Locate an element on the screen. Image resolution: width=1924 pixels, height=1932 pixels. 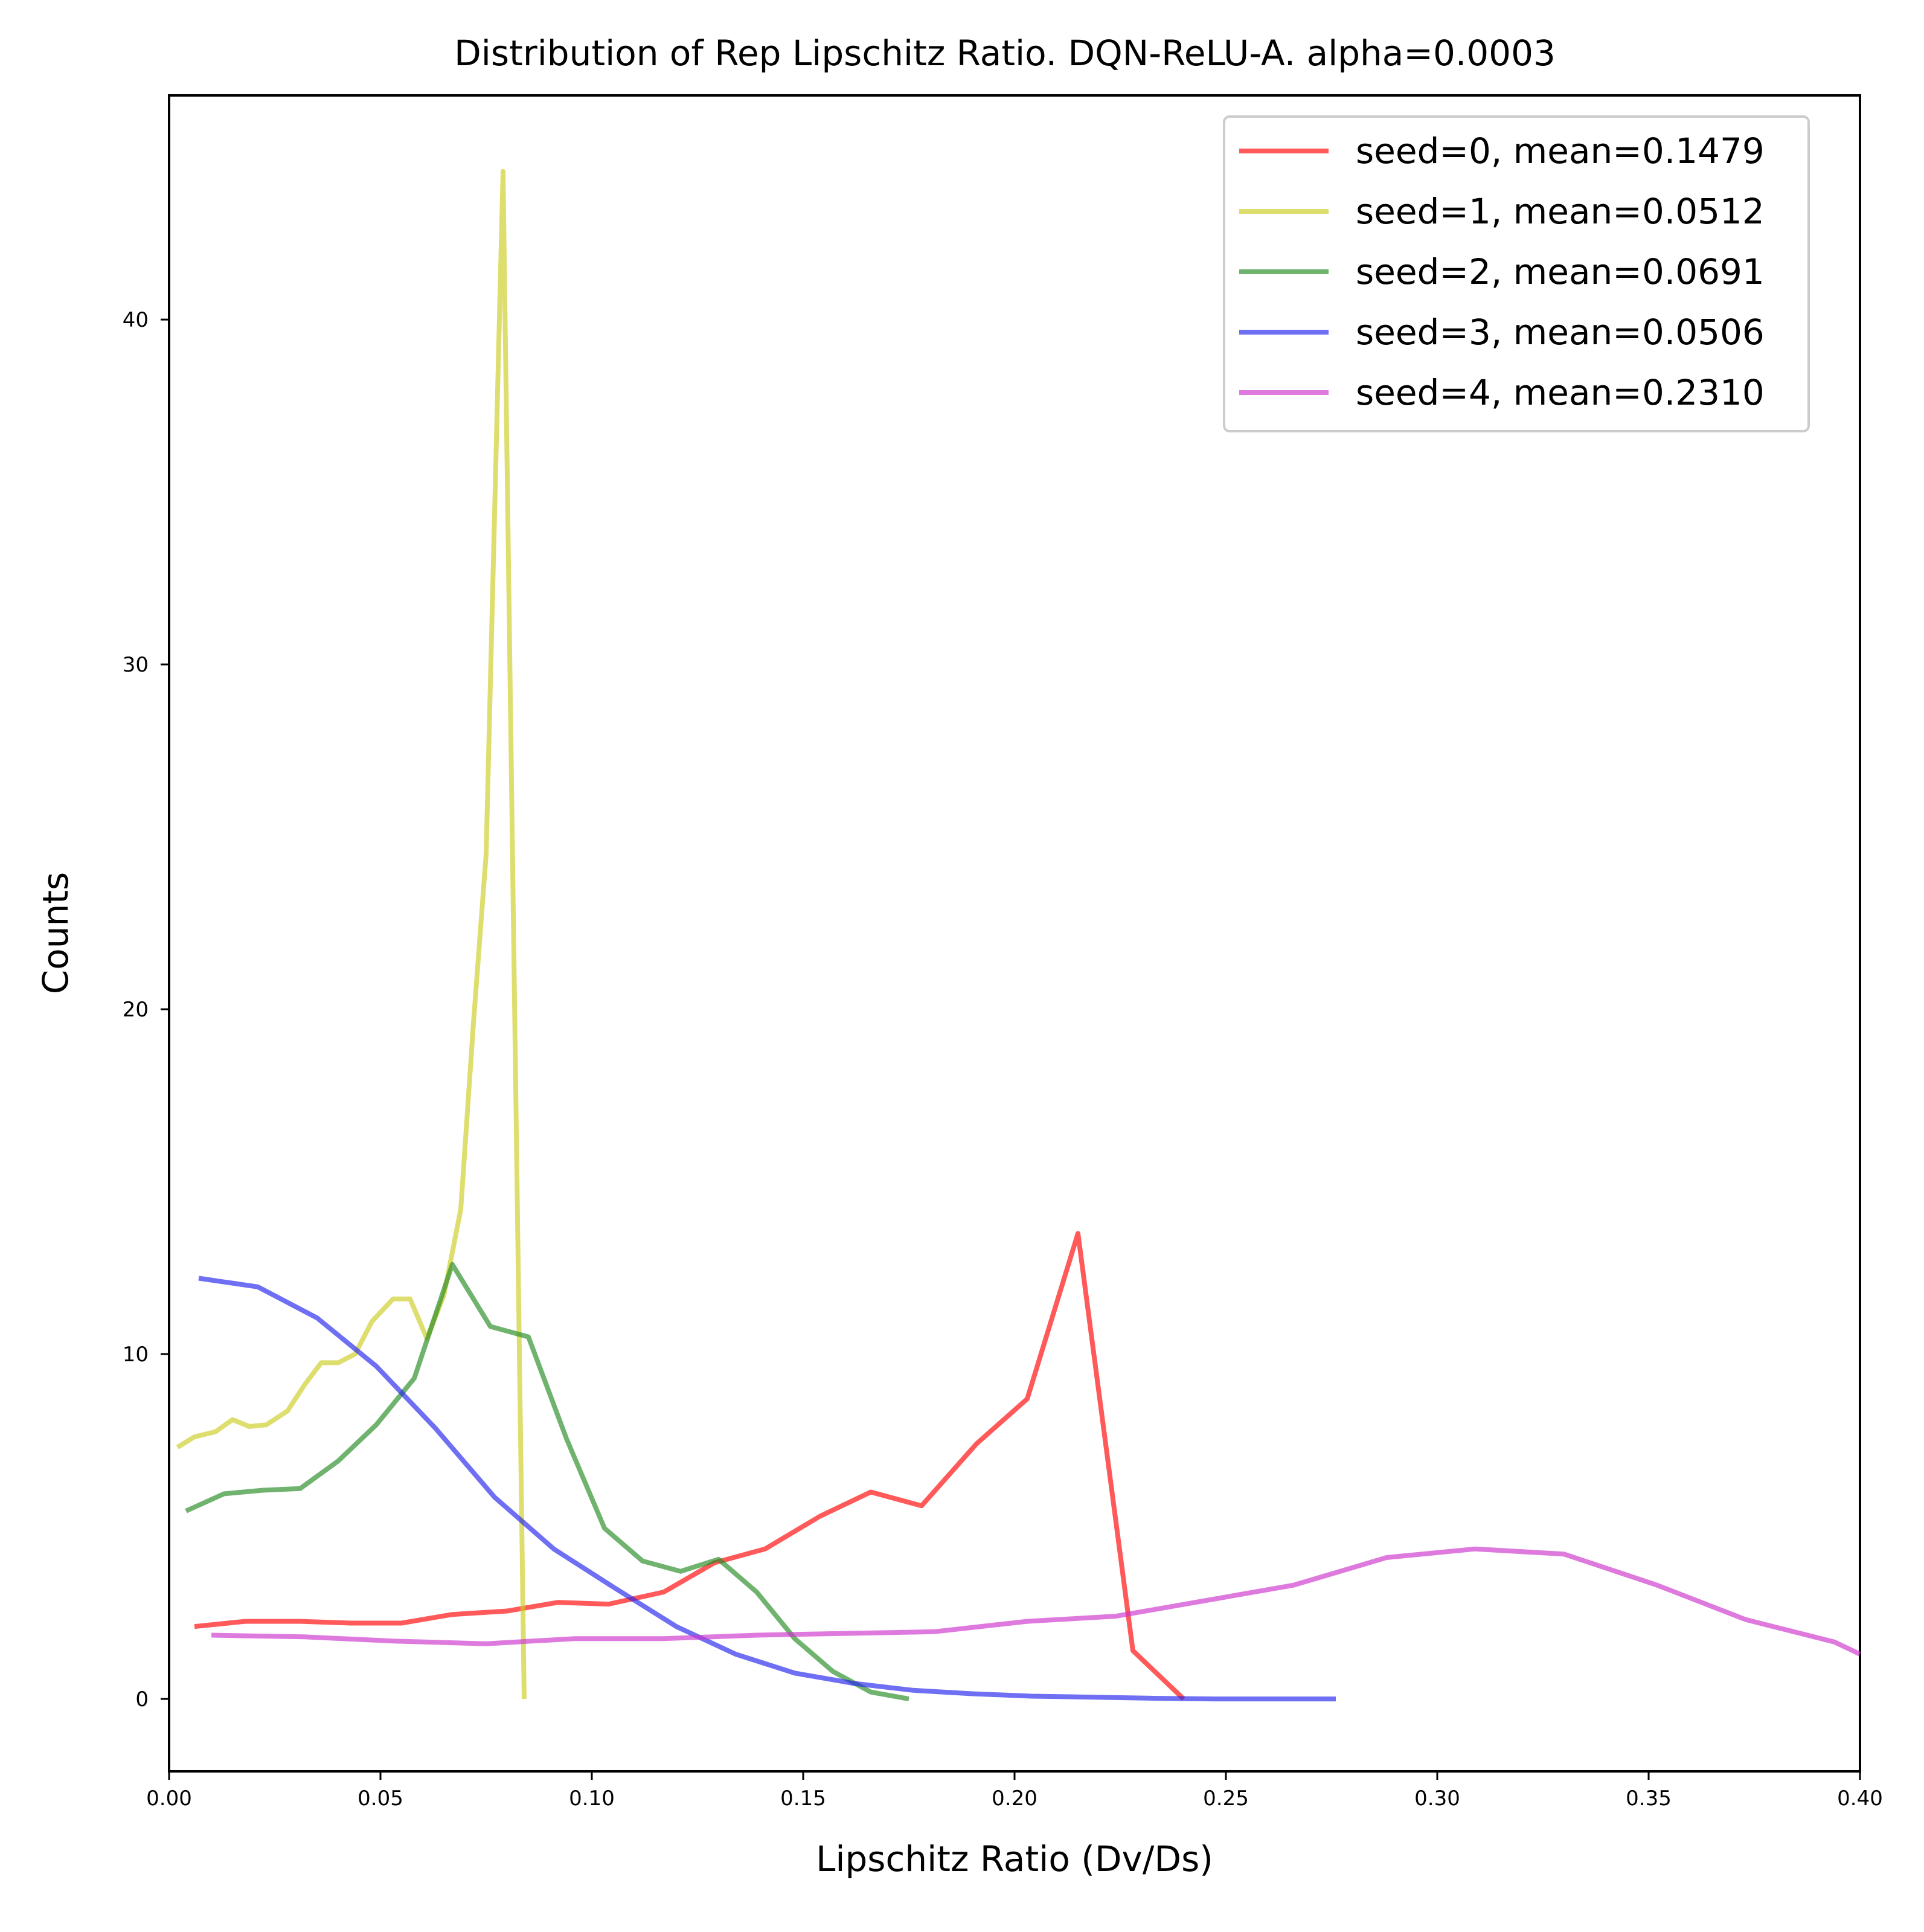
legend-box is located at coordinates (1516, 273).